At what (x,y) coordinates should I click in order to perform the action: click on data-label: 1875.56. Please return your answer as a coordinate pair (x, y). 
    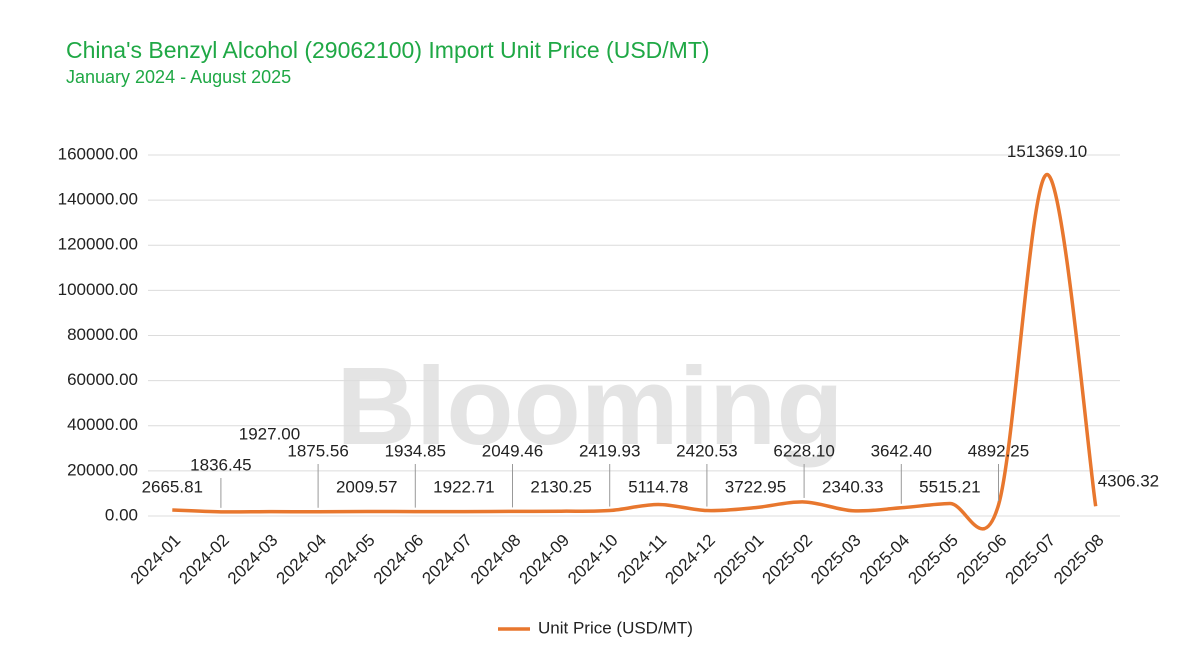
    Looking at the image, I should click on (317, 450).